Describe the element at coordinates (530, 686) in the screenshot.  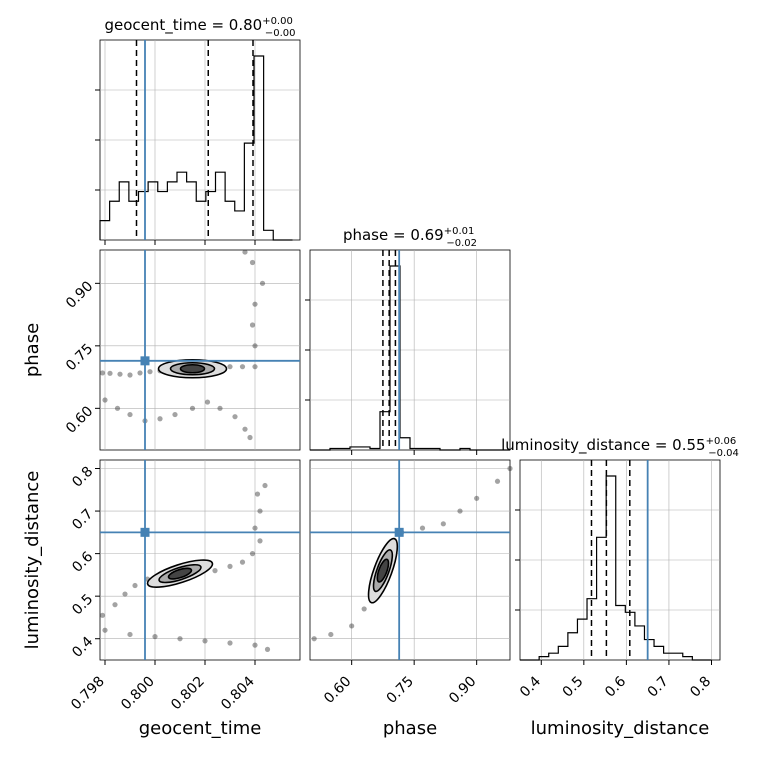
I see `xtick-label-luminosity_distance-0: 0.4` at that location.